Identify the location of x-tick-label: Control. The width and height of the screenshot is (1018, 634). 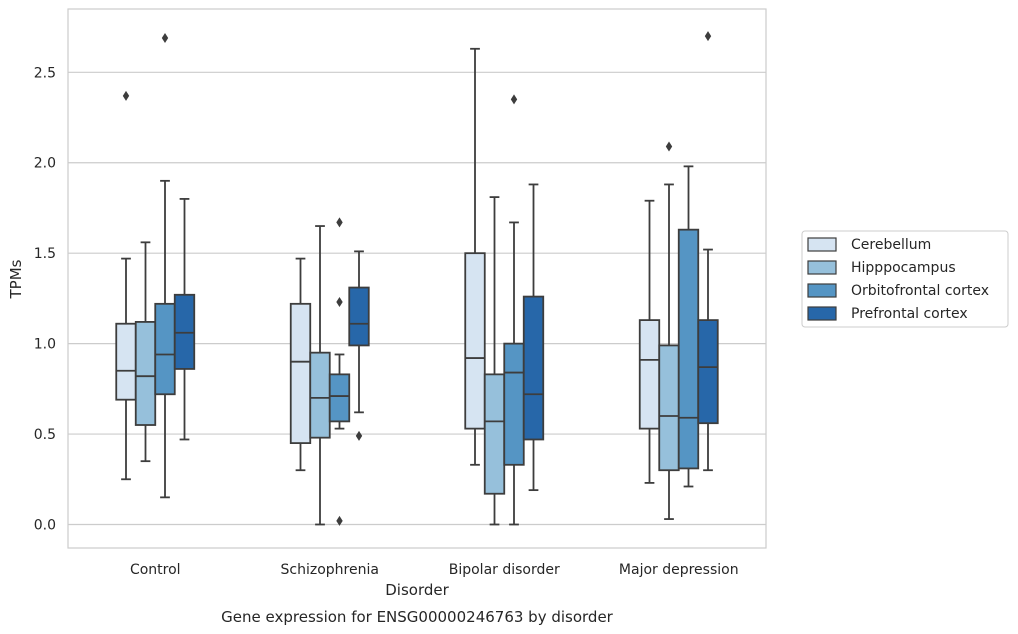
(155, 570).